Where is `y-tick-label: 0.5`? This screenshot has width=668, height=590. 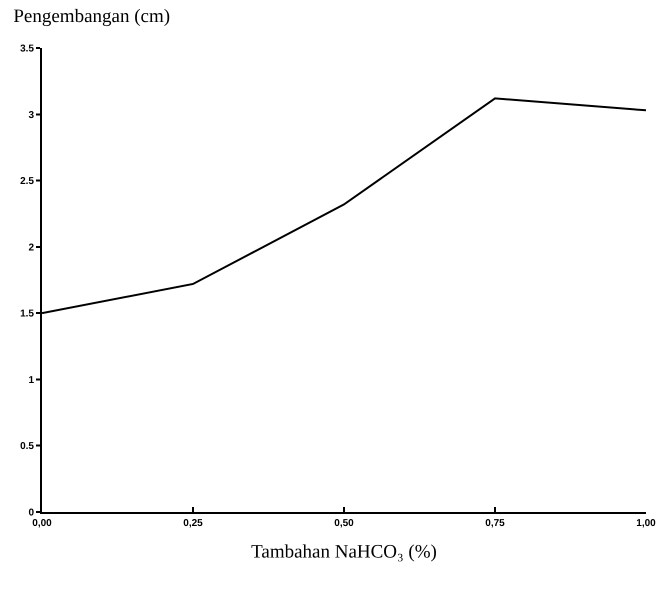 y-tick-label: 0.5 is located at coordinates (27, 446).